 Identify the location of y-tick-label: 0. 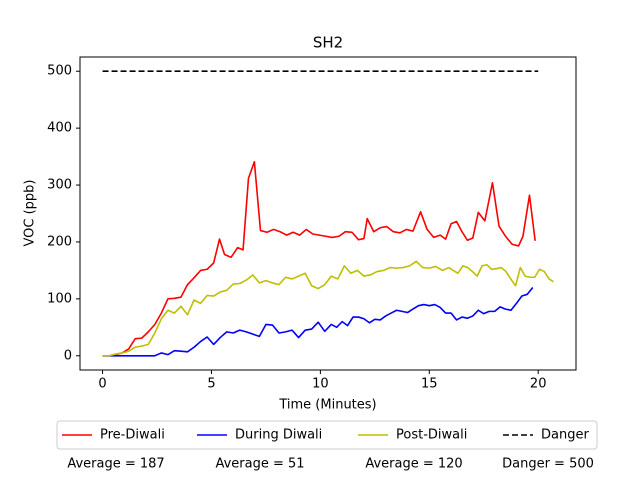
(68, 355).